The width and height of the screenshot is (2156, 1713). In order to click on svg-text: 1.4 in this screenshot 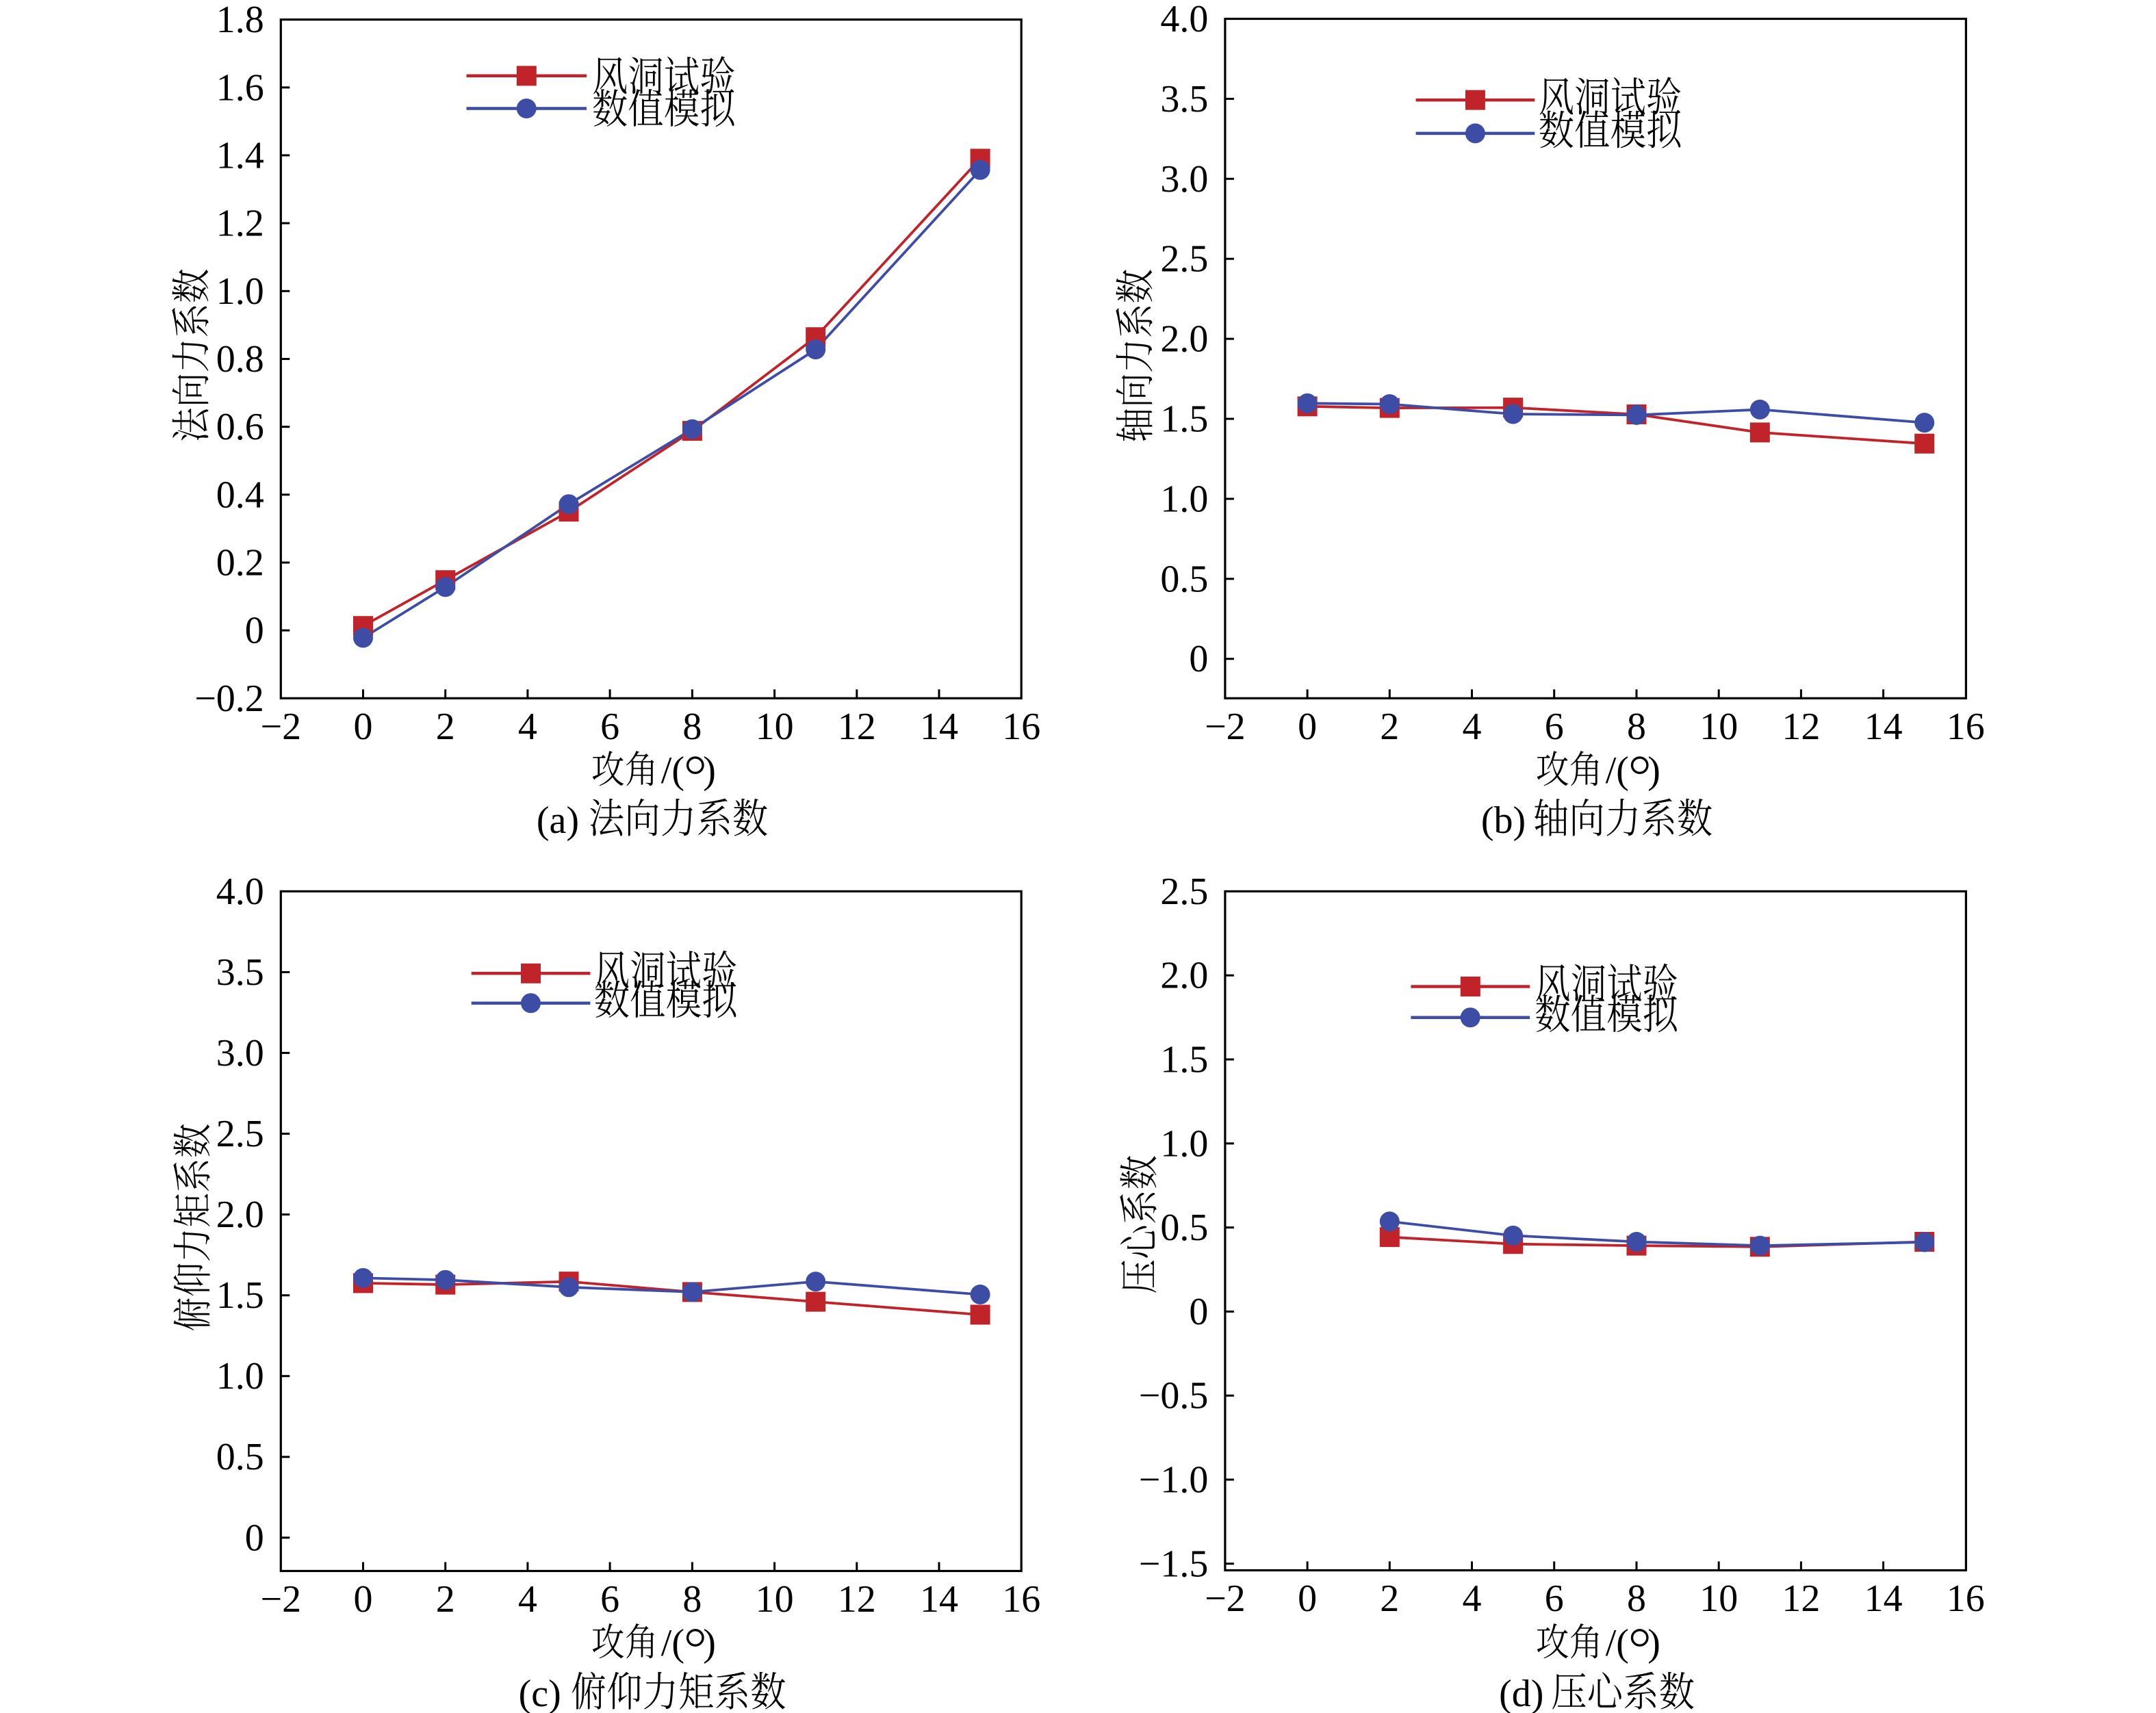, I will do `click(240, 155)`.